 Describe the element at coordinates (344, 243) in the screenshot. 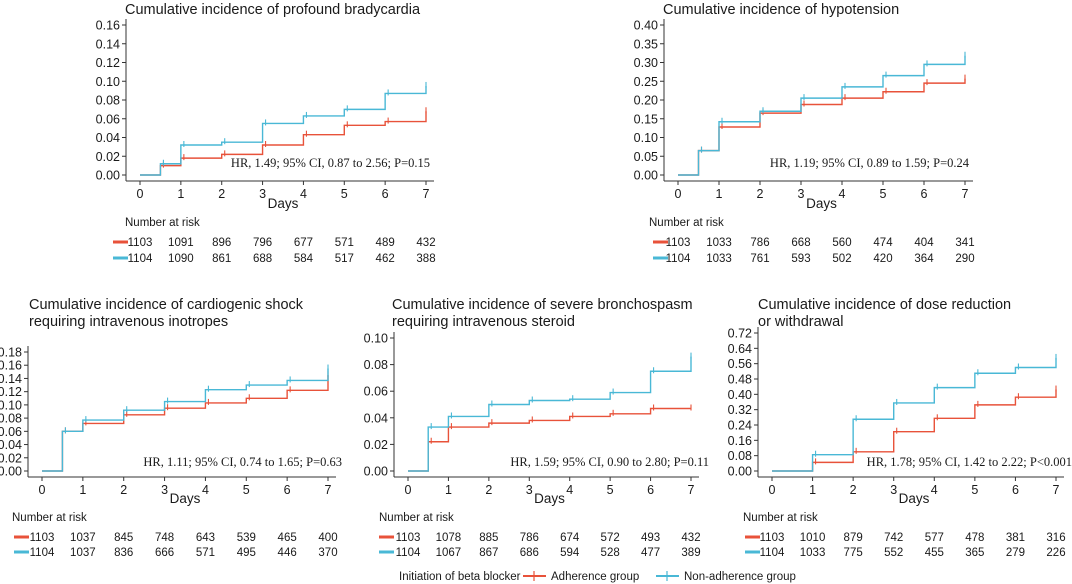

I see `risk-cell: 571` at that location.